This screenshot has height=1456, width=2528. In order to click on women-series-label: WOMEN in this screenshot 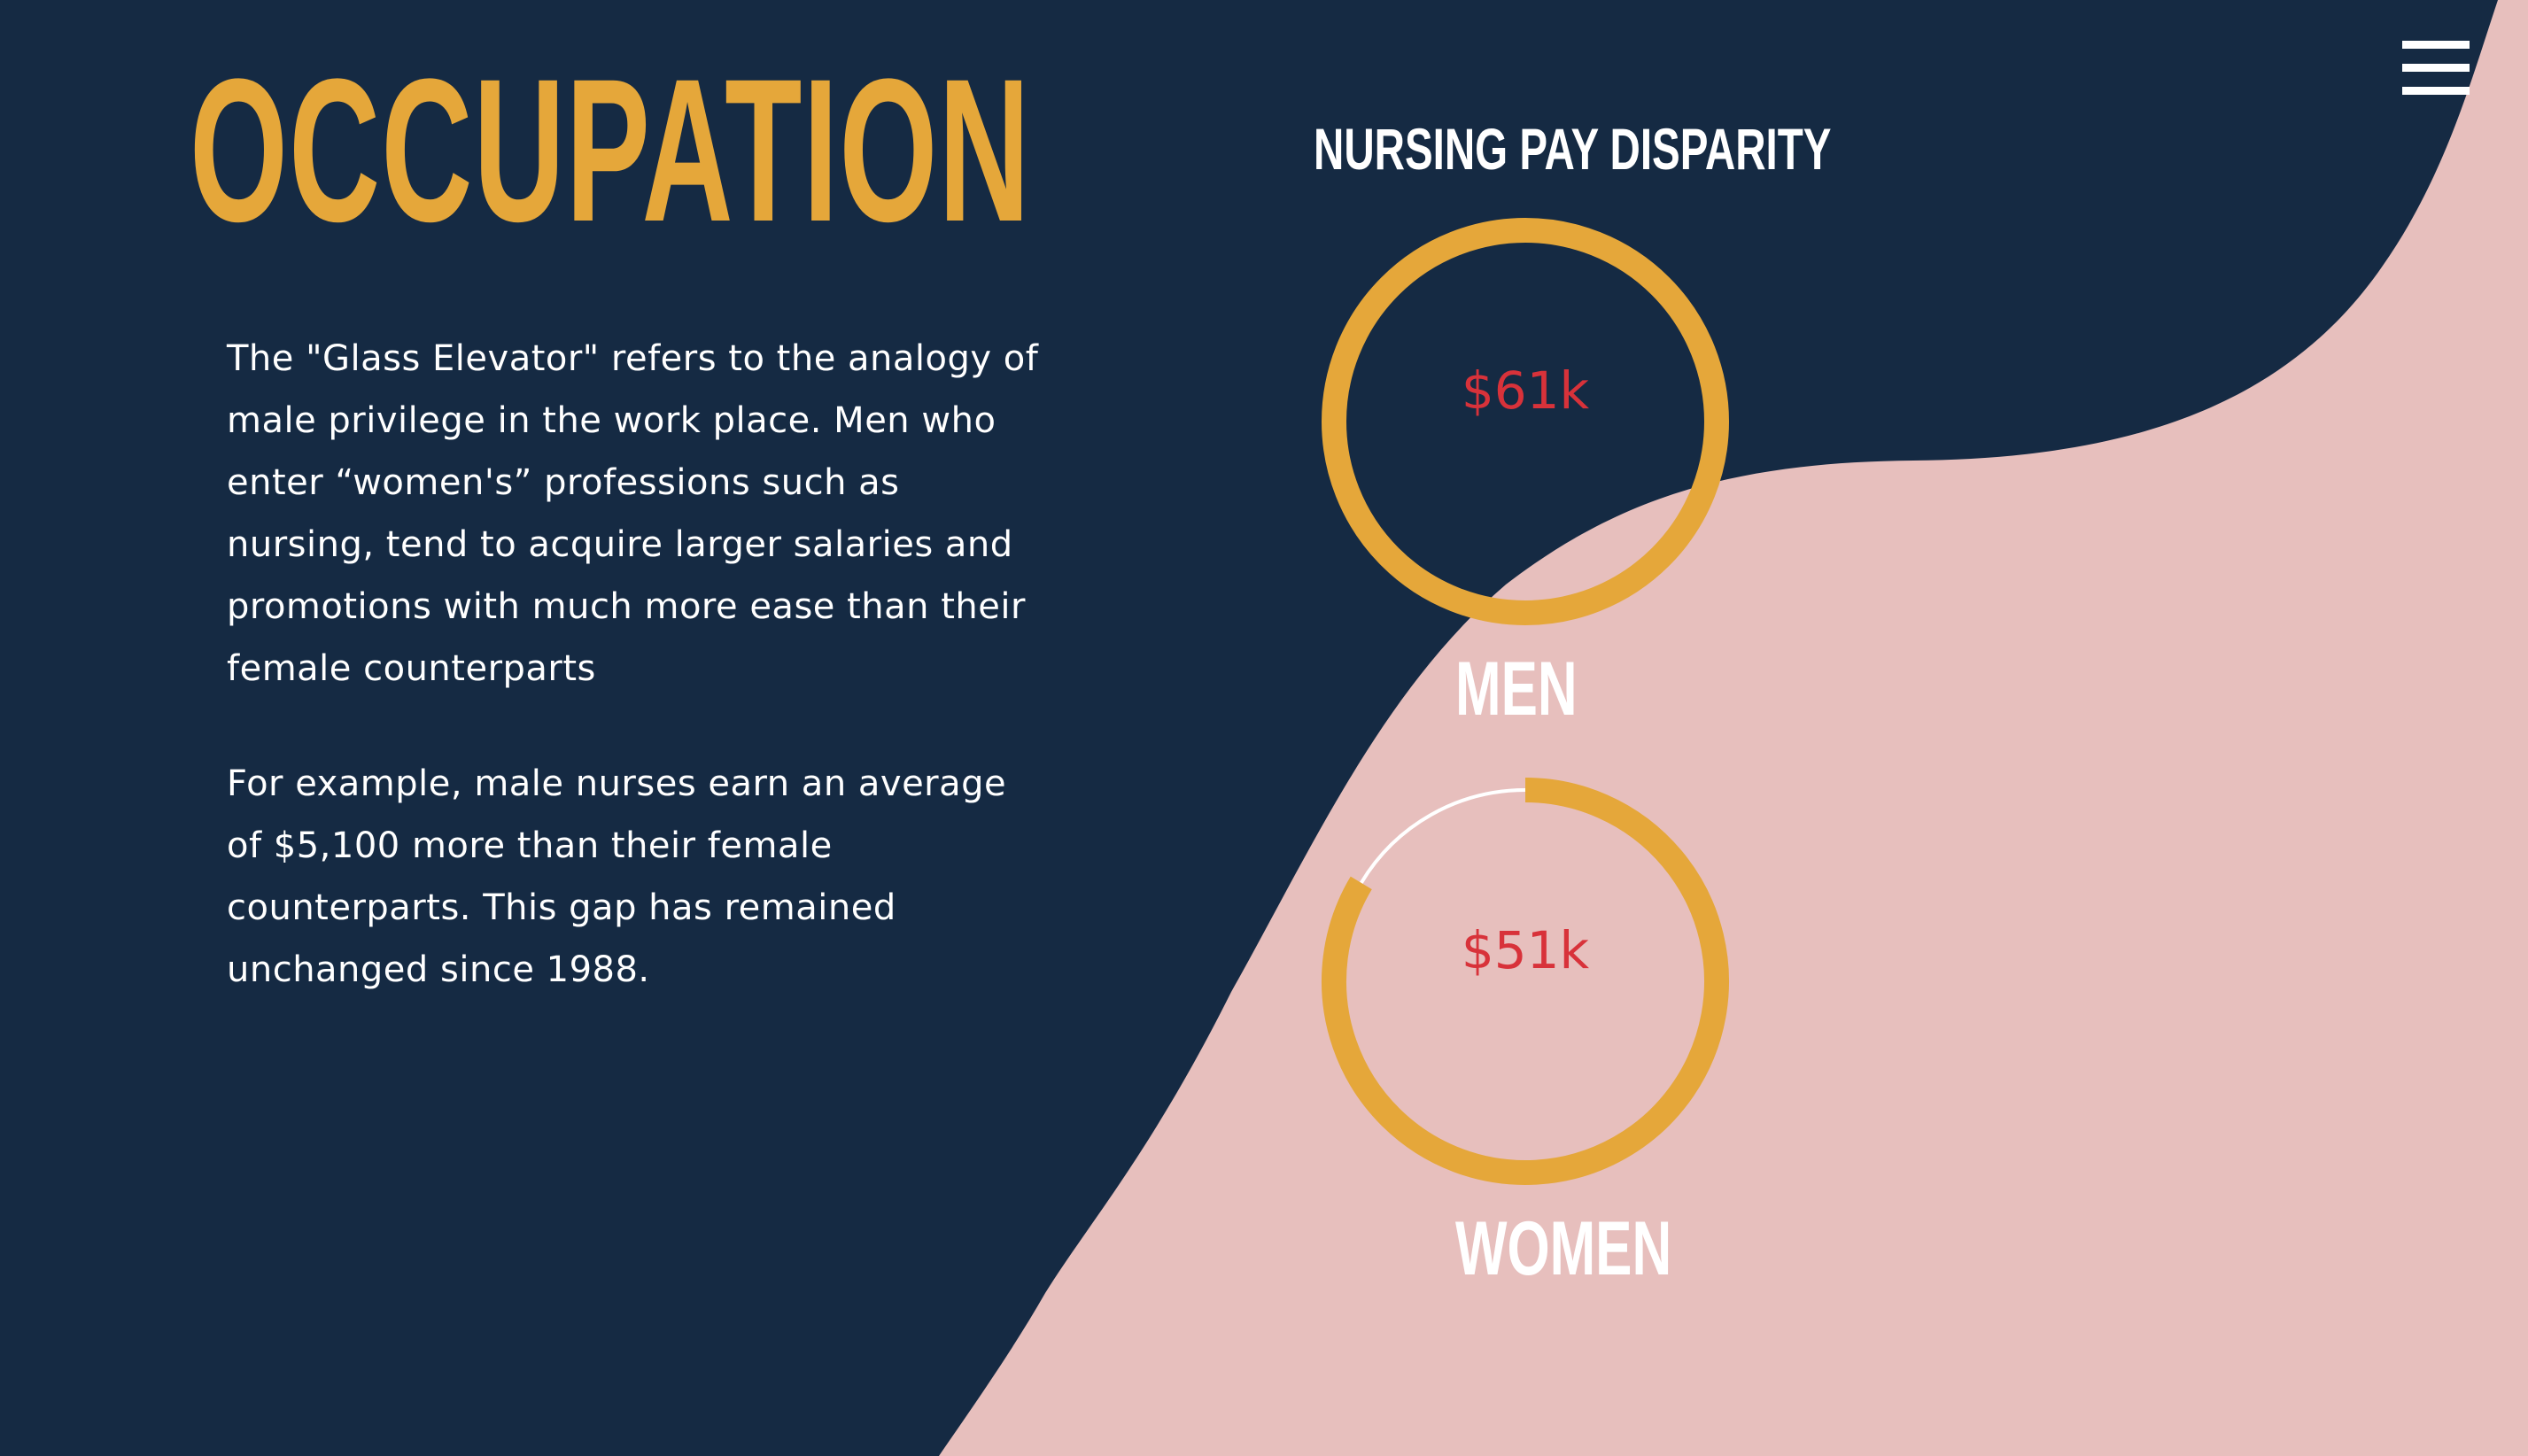, I will do `click(1563, 1248)`.